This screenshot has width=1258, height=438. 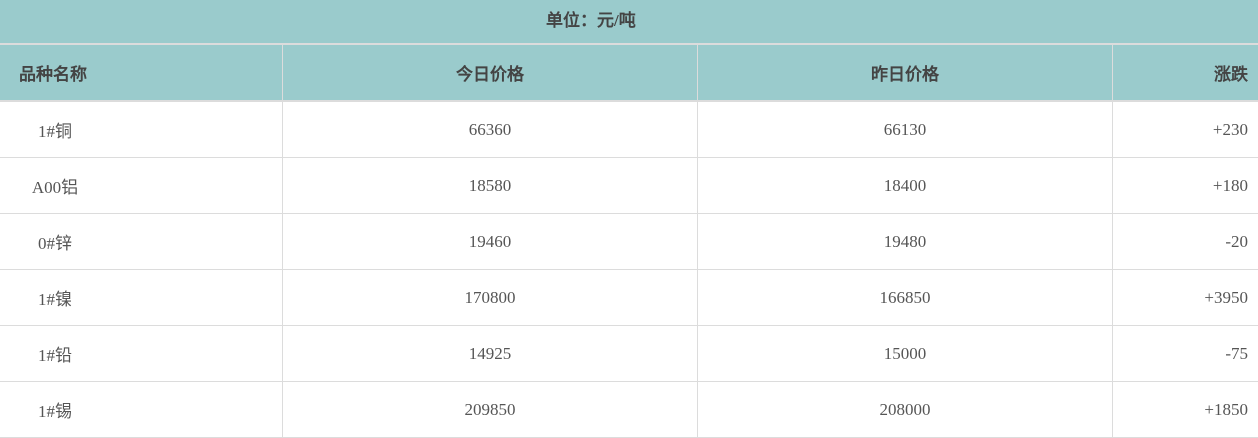 I want to click on cell-yesterday-price: 66130, so click(x=905, y=129).